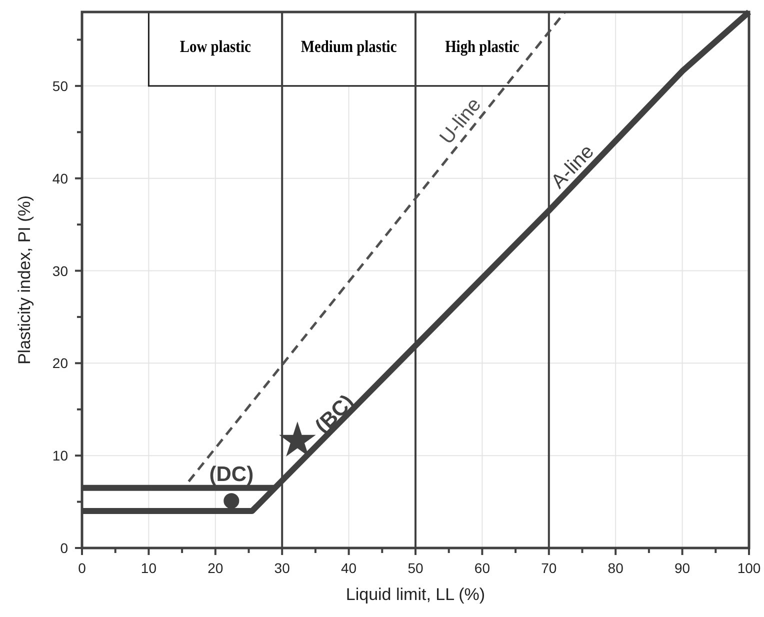 The height and width of the screenshot is (617, 764). What do you see at coordinates (549, 568) in the screenshot?
I see `x-tick-label: 70` at bounding box center [549, 568].